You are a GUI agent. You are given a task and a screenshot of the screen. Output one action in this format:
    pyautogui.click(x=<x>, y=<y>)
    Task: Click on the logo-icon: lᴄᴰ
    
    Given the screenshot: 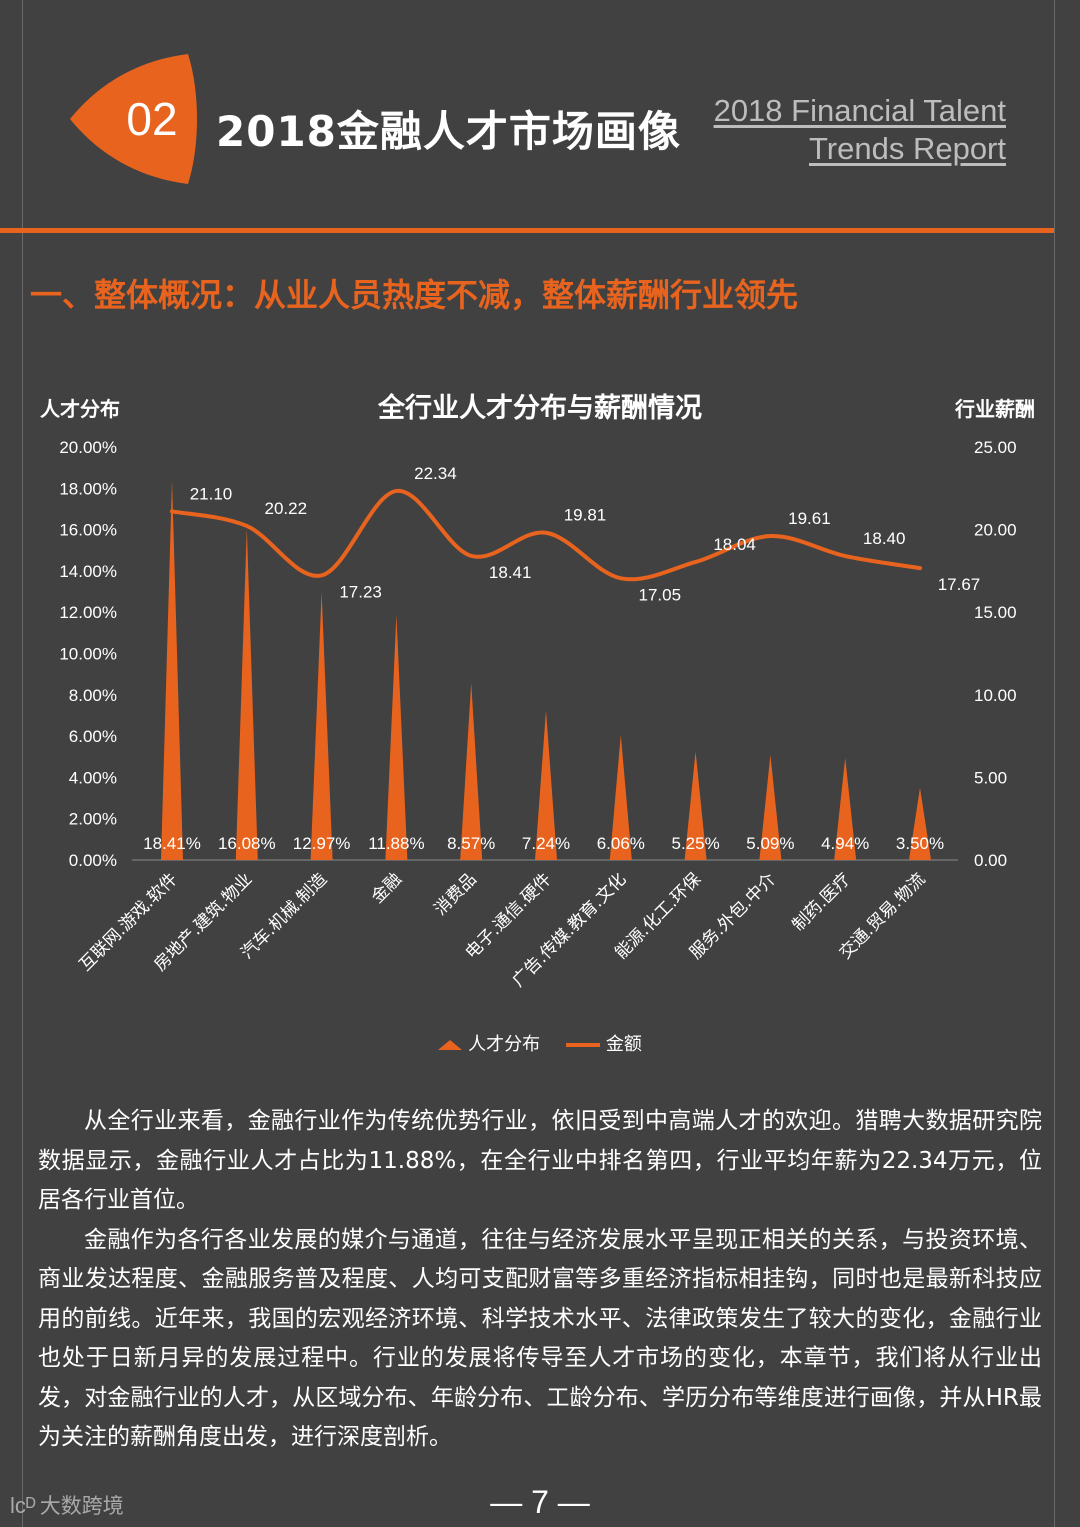 What is the action you would take?
    pyautogui.click(x=23, y=1505)
    